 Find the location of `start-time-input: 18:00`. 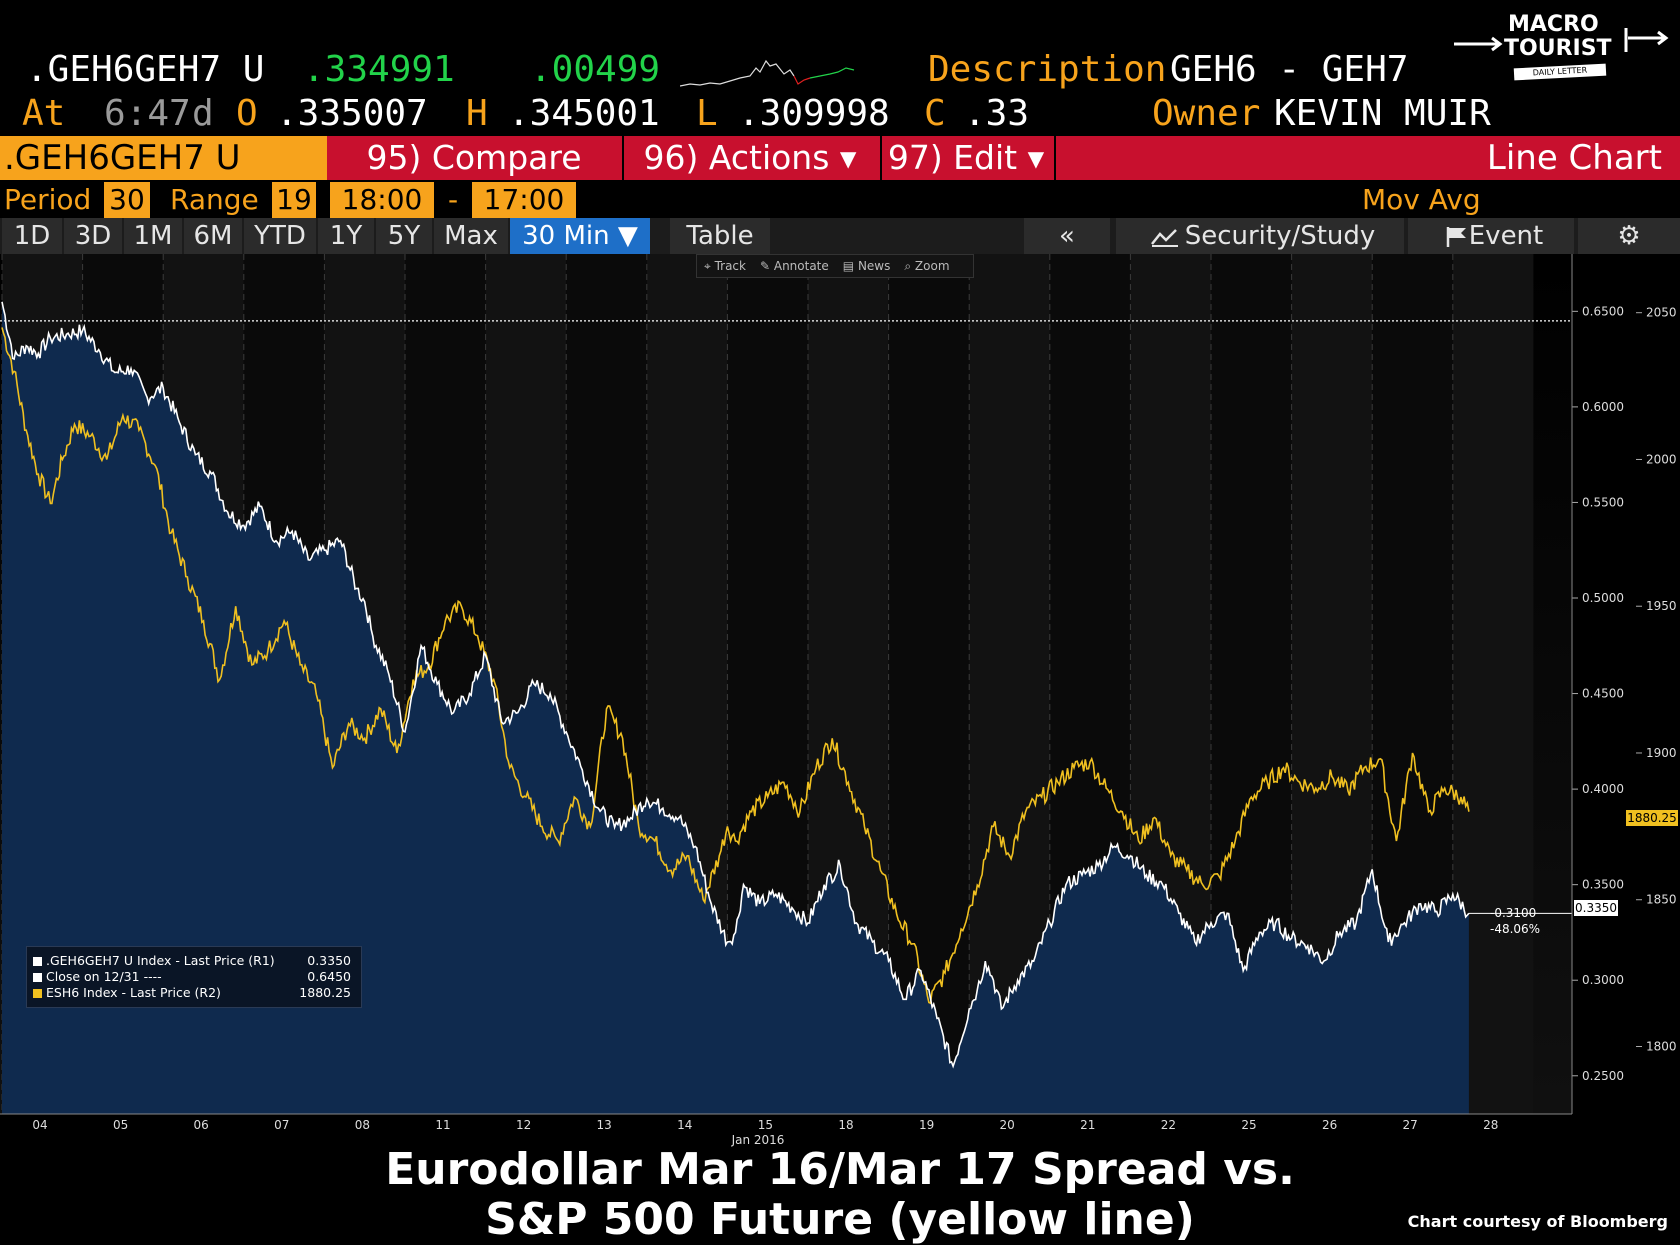

start-time-input: 18:00 is located at coordinates (382, 200).